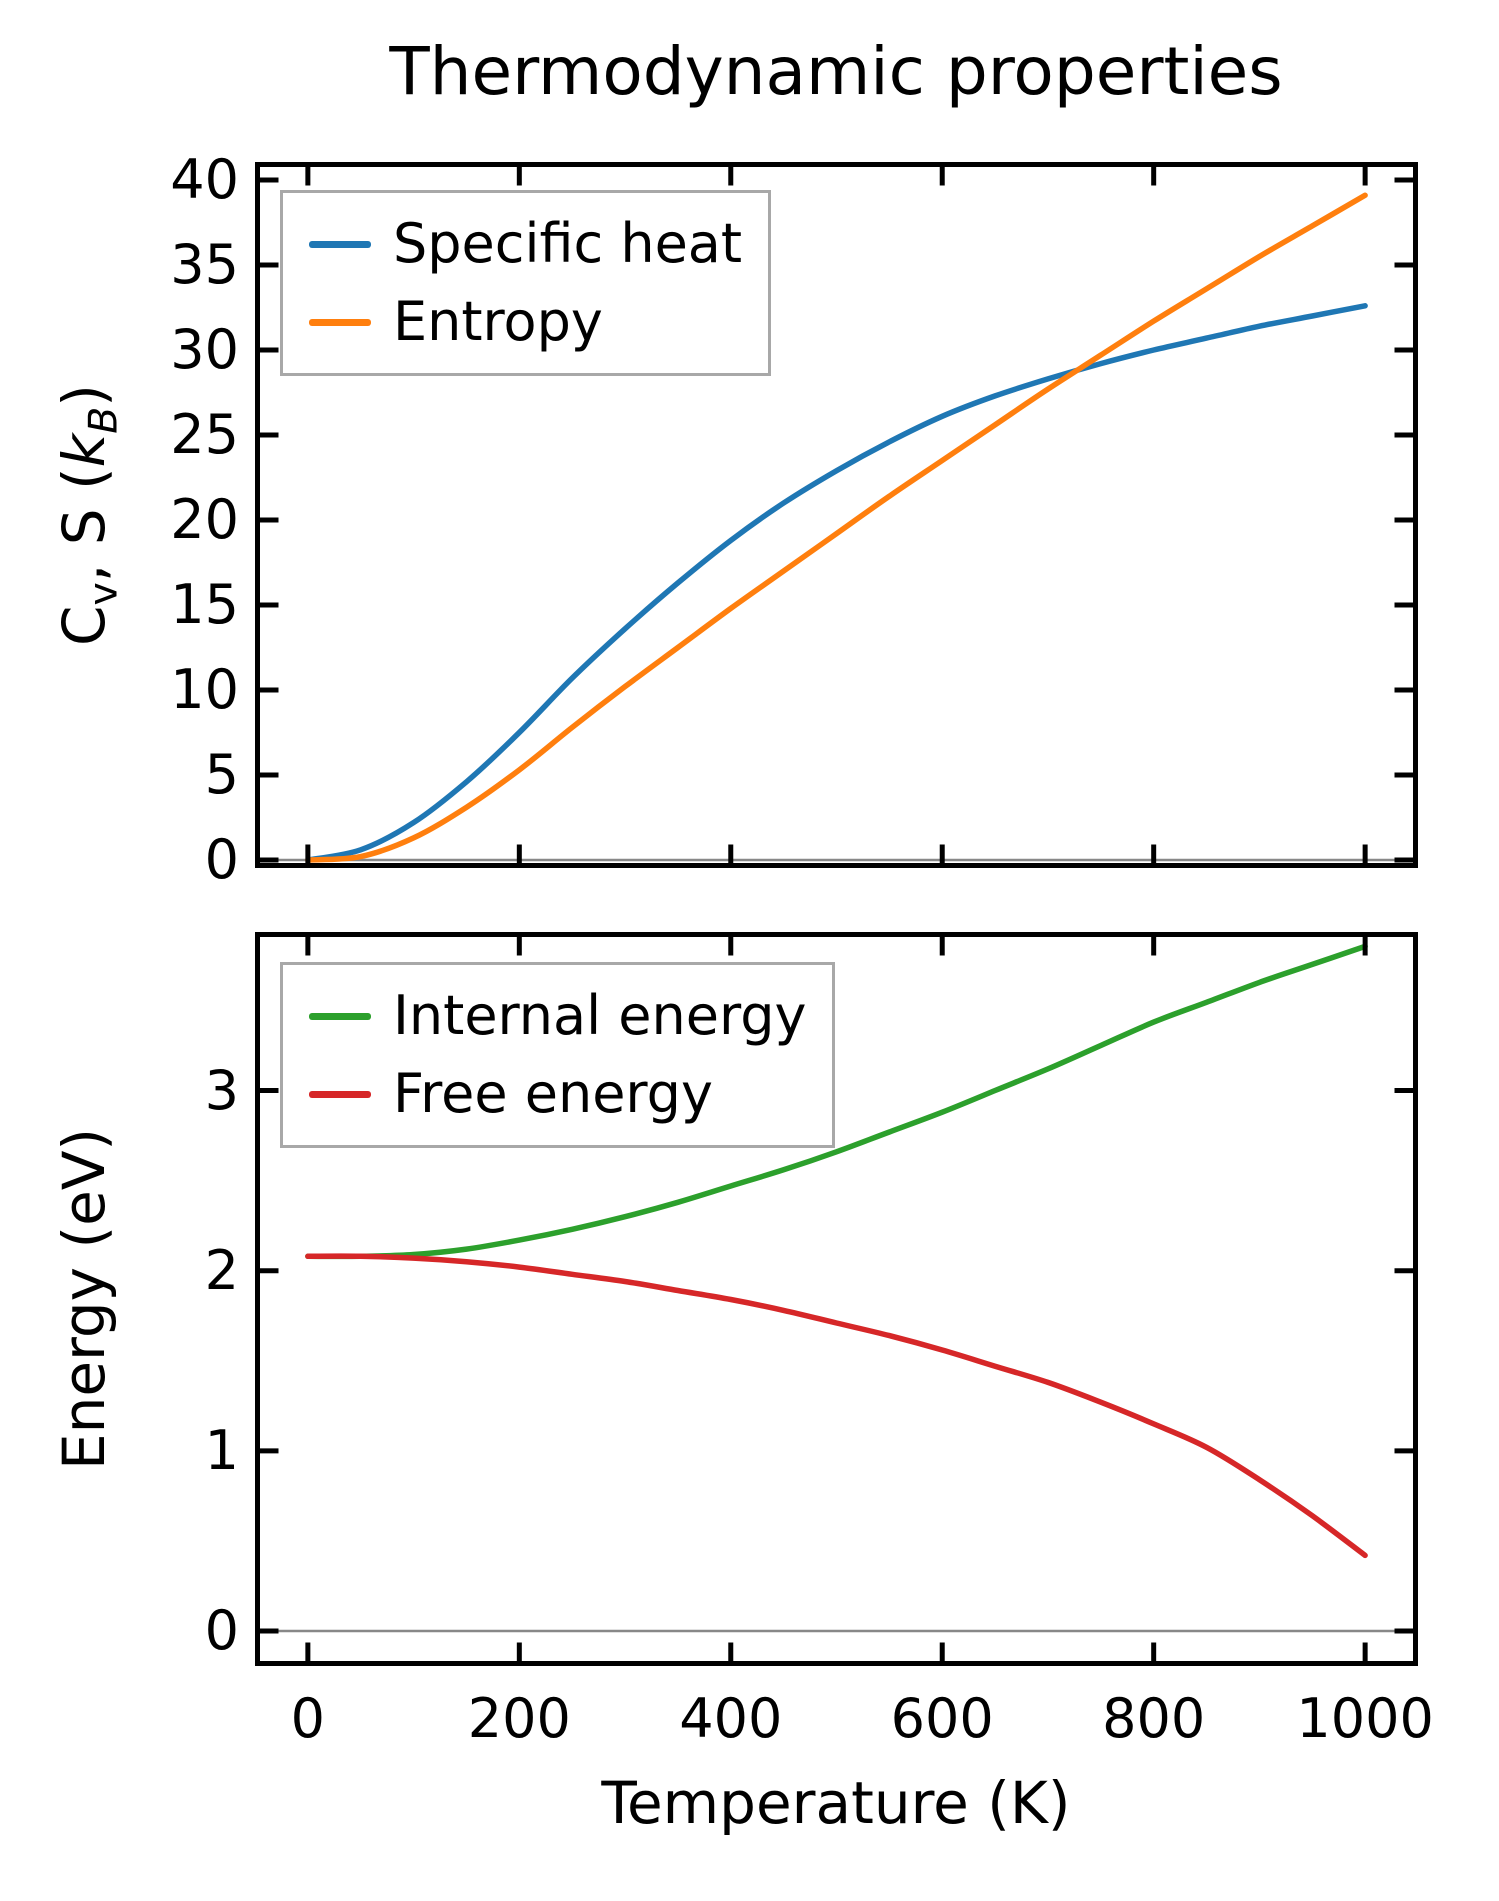 The width and height of the screenshot is (1499, 1901). What do you see at coordinates (221, 1090) in the screenshot?
I see `y-tick-label: 3` at bounding box center [221, 1090].